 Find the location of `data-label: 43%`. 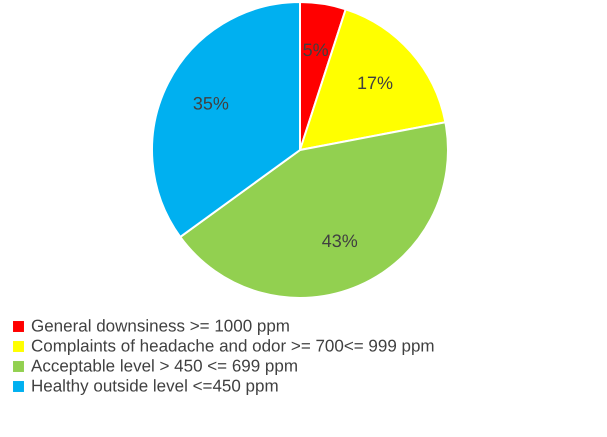

data-label: 43% is located at coordinates (340, 240).